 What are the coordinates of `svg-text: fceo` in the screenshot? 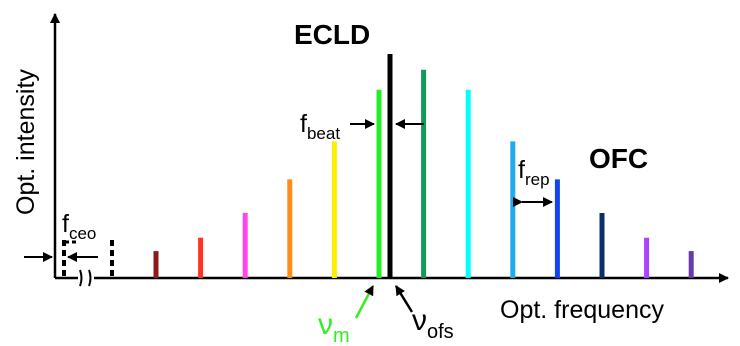 It's located at (79, 226).